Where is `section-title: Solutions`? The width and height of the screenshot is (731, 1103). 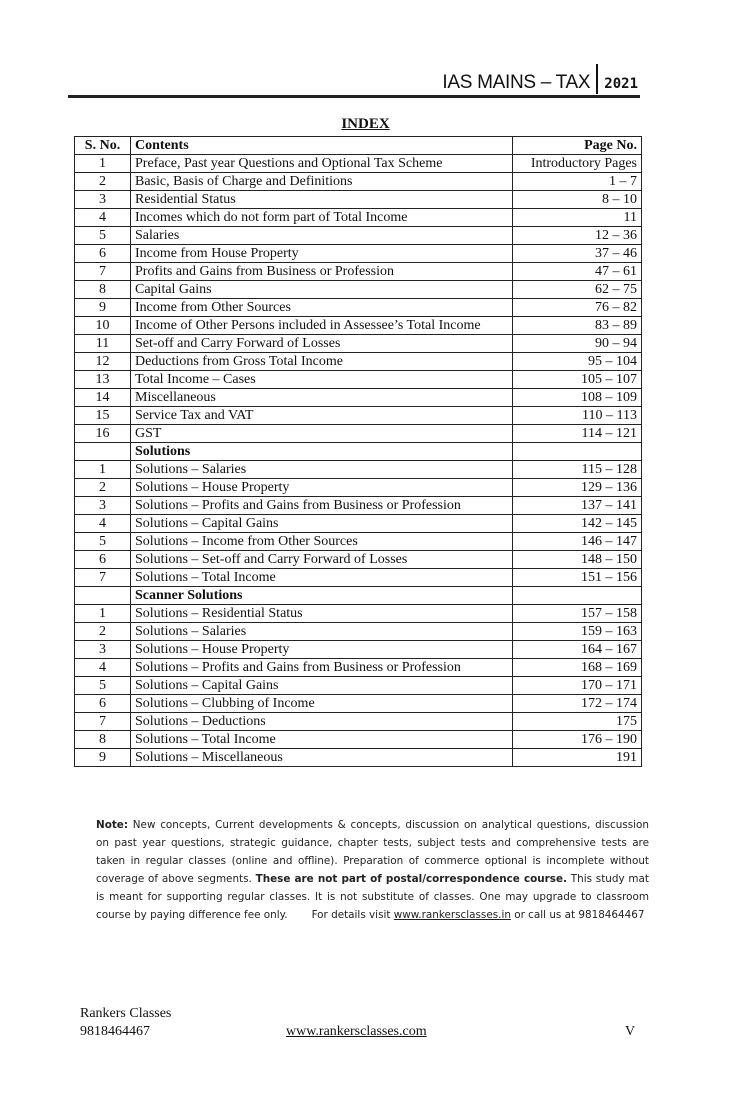 section-title: Solutions is located at coordinates (321, 451).